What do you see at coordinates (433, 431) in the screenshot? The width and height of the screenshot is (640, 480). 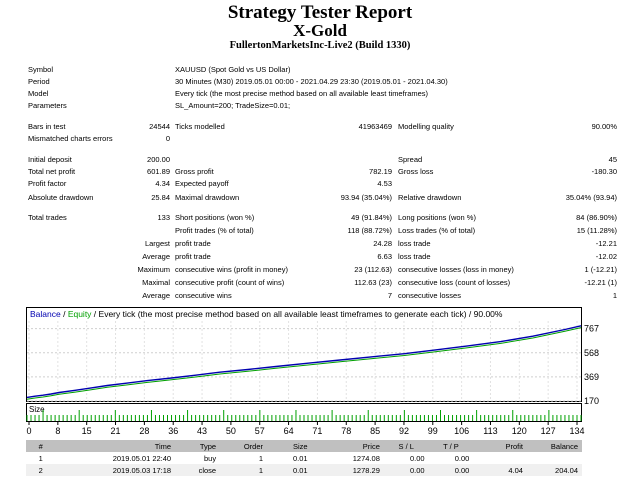 I see `x-tick-label: 99` at bounding box center [433, 431].